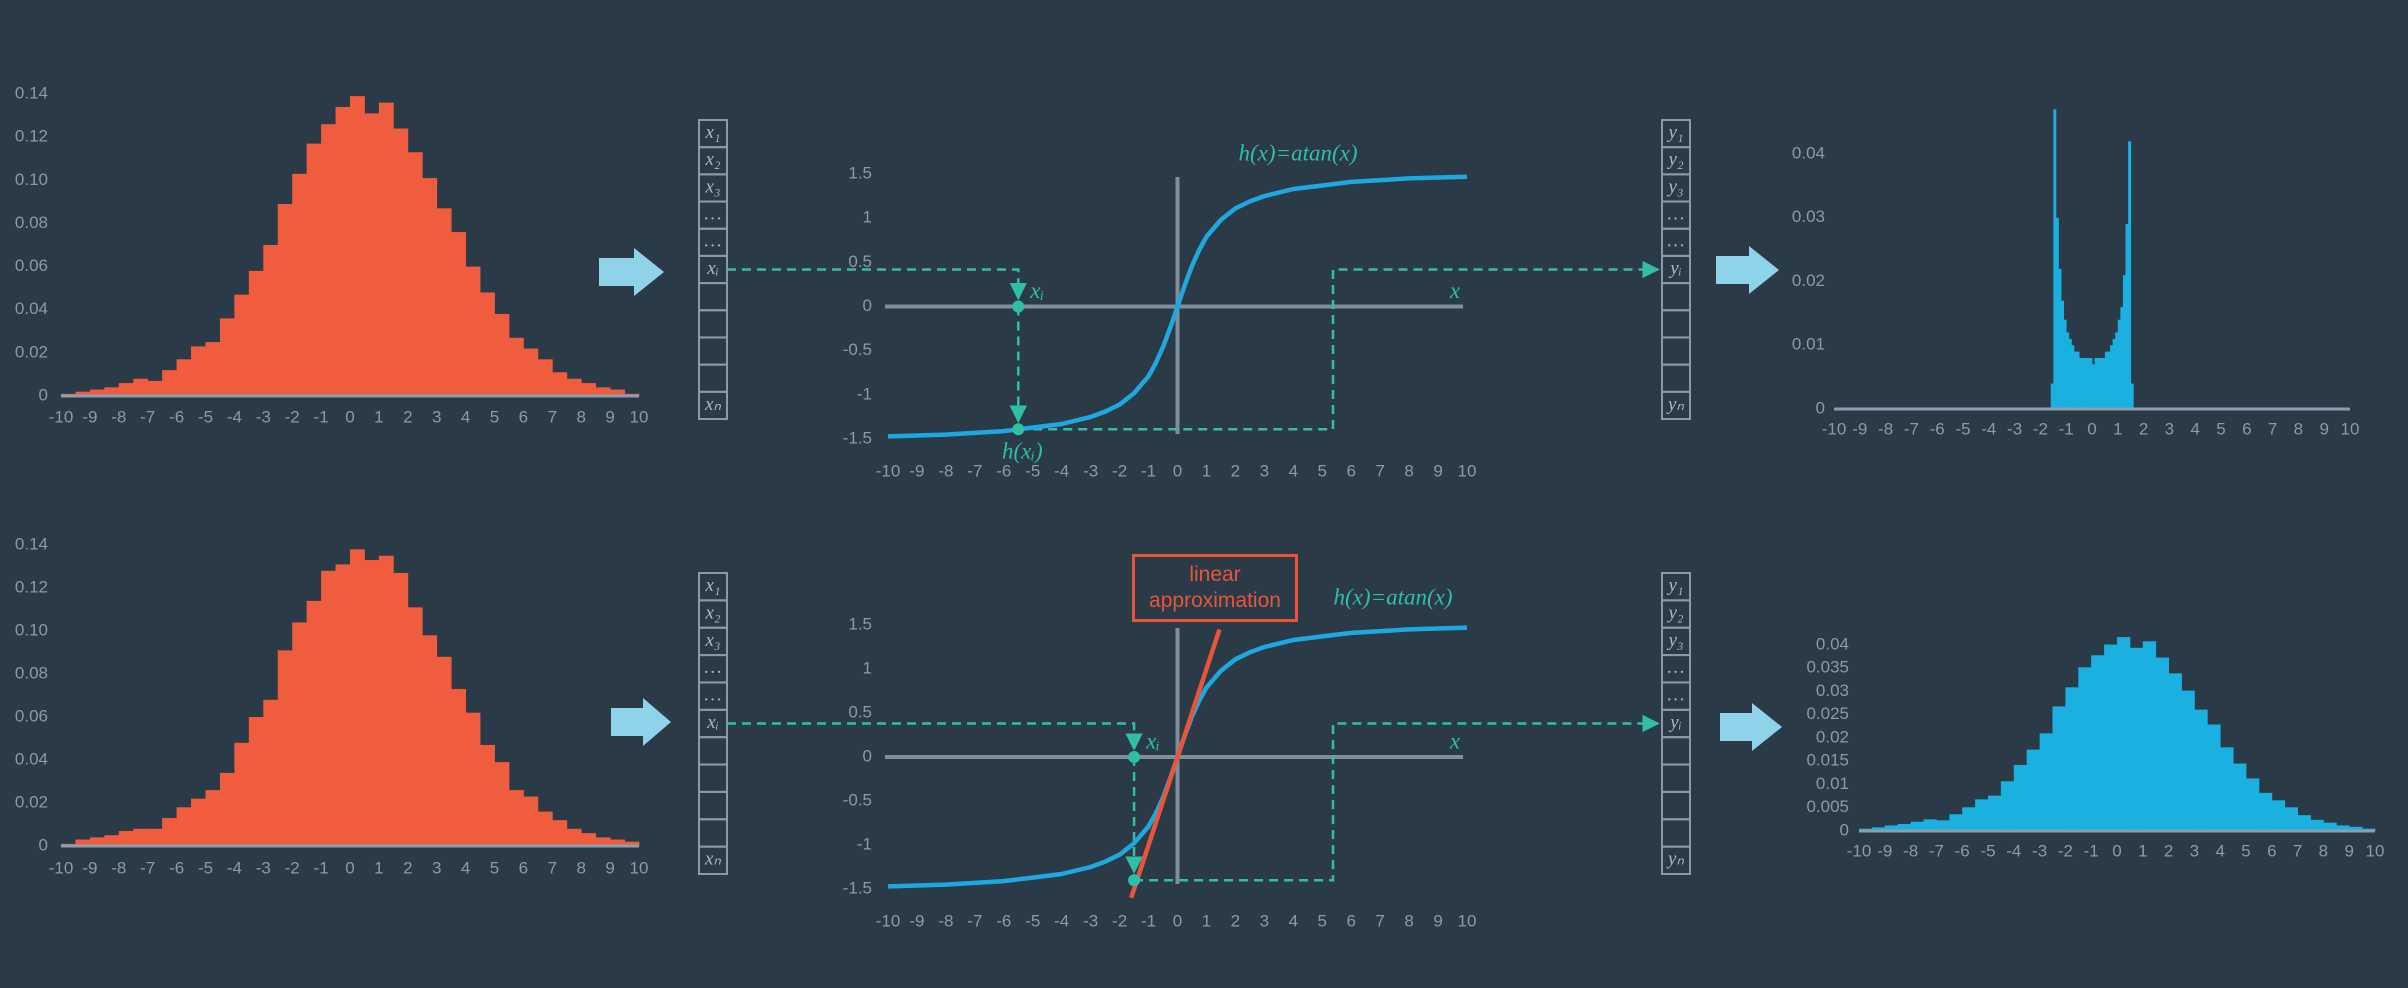 This screenshot has width=2408, height=988. I want to click on y-tick-label: -1, so click(864, 843).